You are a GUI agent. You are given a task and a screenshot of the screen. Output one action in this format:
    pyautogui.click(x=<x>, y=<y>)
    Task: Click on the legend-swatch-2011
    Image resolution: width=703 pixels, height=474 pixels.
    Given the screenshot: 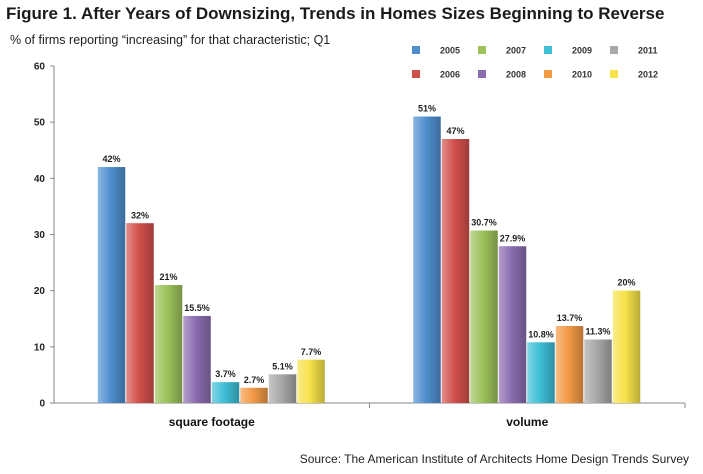 What is the action you would take?
    pyautogui.click(x=614, y=50)
    